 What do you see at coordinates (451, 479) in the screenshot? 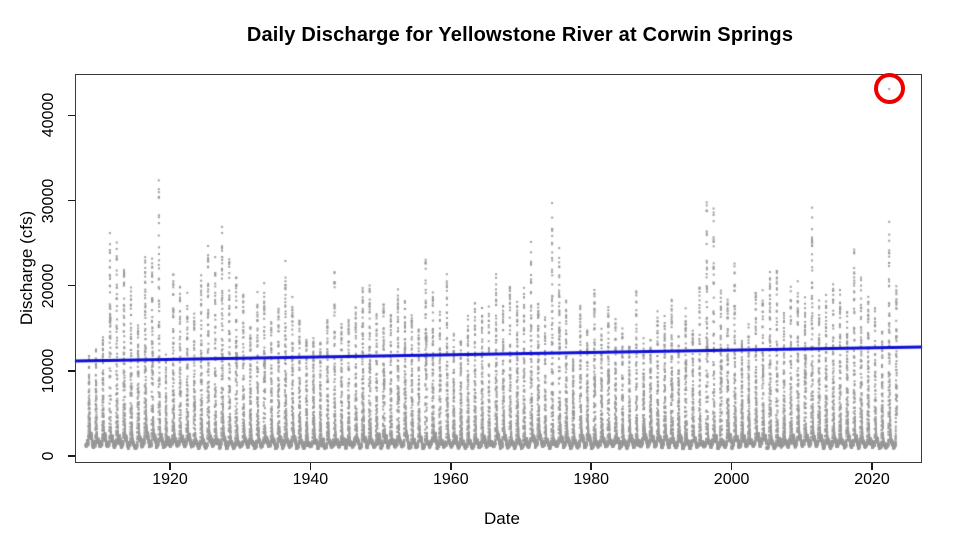
I see `x-tick-label: 1960` at bounding box center [451, 479].